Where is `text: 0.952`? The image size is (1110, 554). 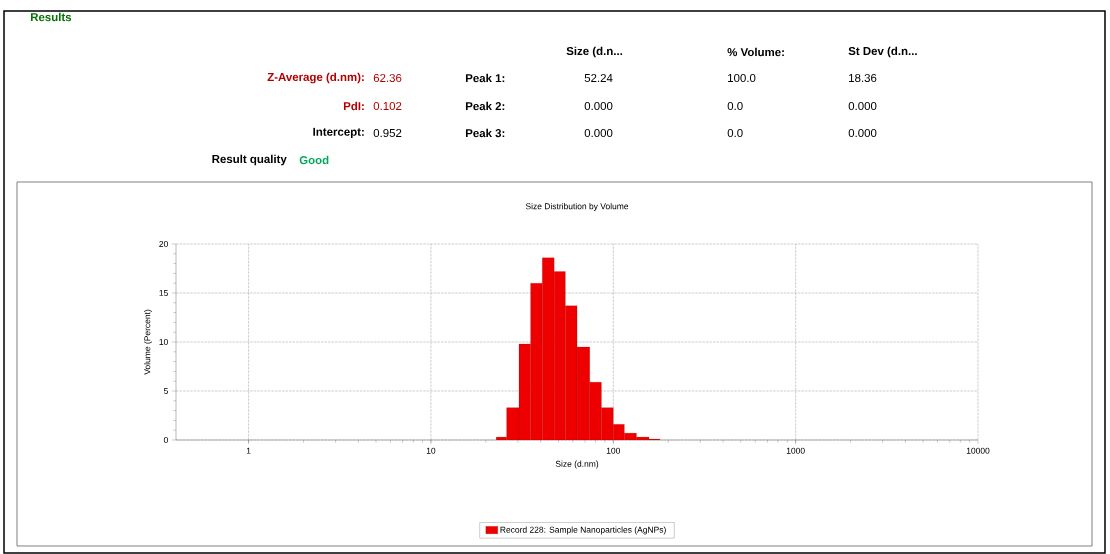
text: 0.952 is located at coordinates (387, 133).